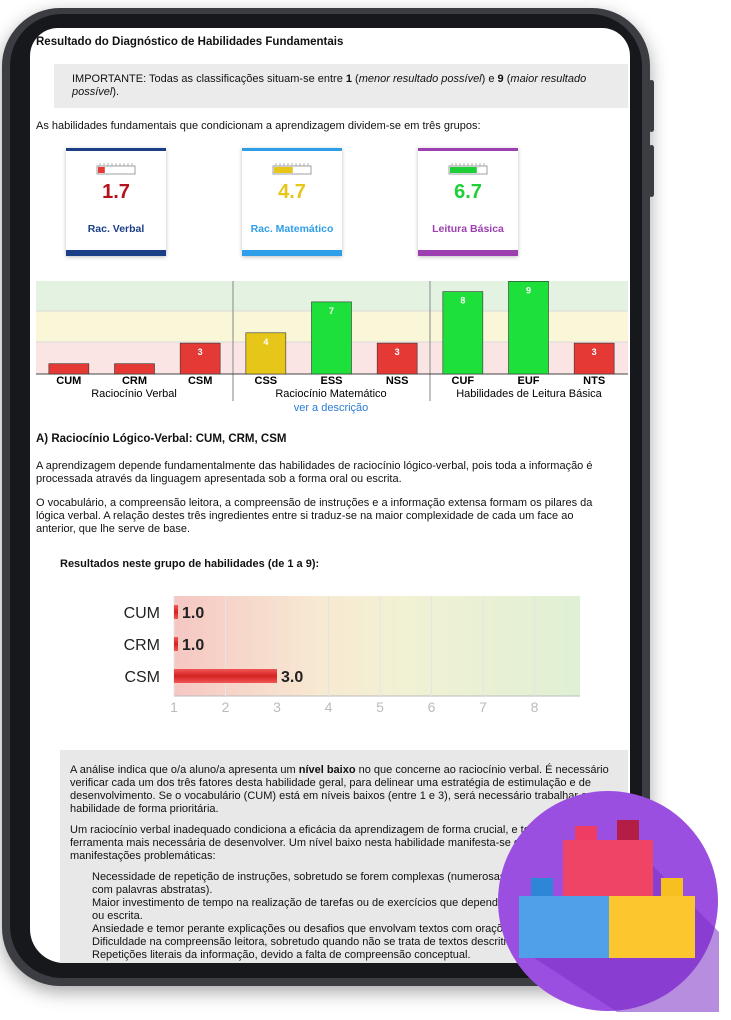 The height and width of the screenshot is (1020, 731). Describe the element at coordinates (483, 707) in the screenshot. I see `x-tick-label: 7` at that location.